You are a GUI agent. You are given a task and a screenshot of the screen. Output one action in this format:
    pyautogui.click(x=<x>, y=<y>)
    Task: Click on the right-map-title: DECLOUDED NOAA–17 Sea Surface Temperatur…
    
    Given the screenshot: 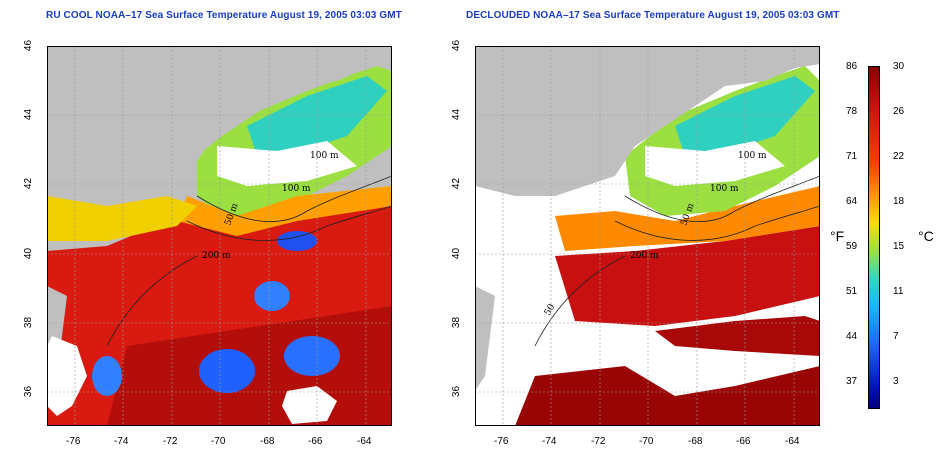 What is the action you would take?
    pyautogui.click(x=653, y=15)
    